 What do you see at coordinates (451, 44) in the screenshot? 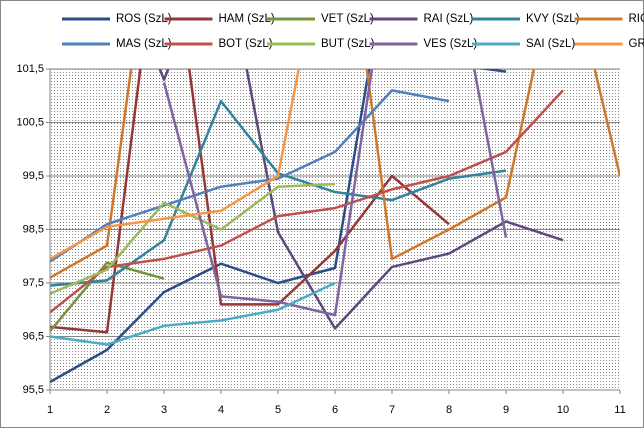
I see `legend-label: VES (SzL)` at bounding box center [451, 44].